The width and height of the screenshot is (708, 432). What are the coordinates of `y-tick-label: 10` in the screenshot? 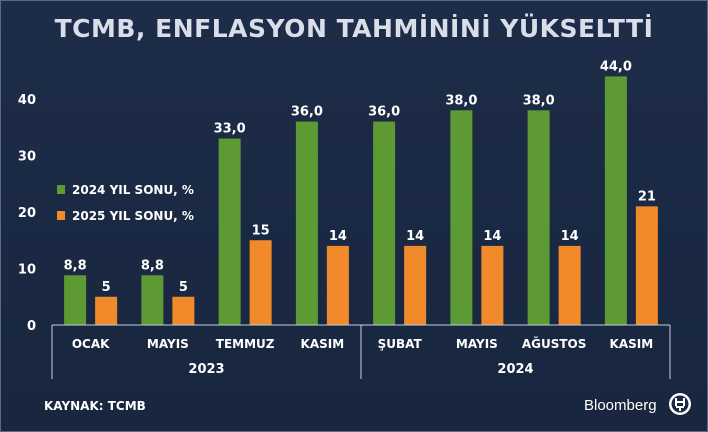 It's located at (27, 270).